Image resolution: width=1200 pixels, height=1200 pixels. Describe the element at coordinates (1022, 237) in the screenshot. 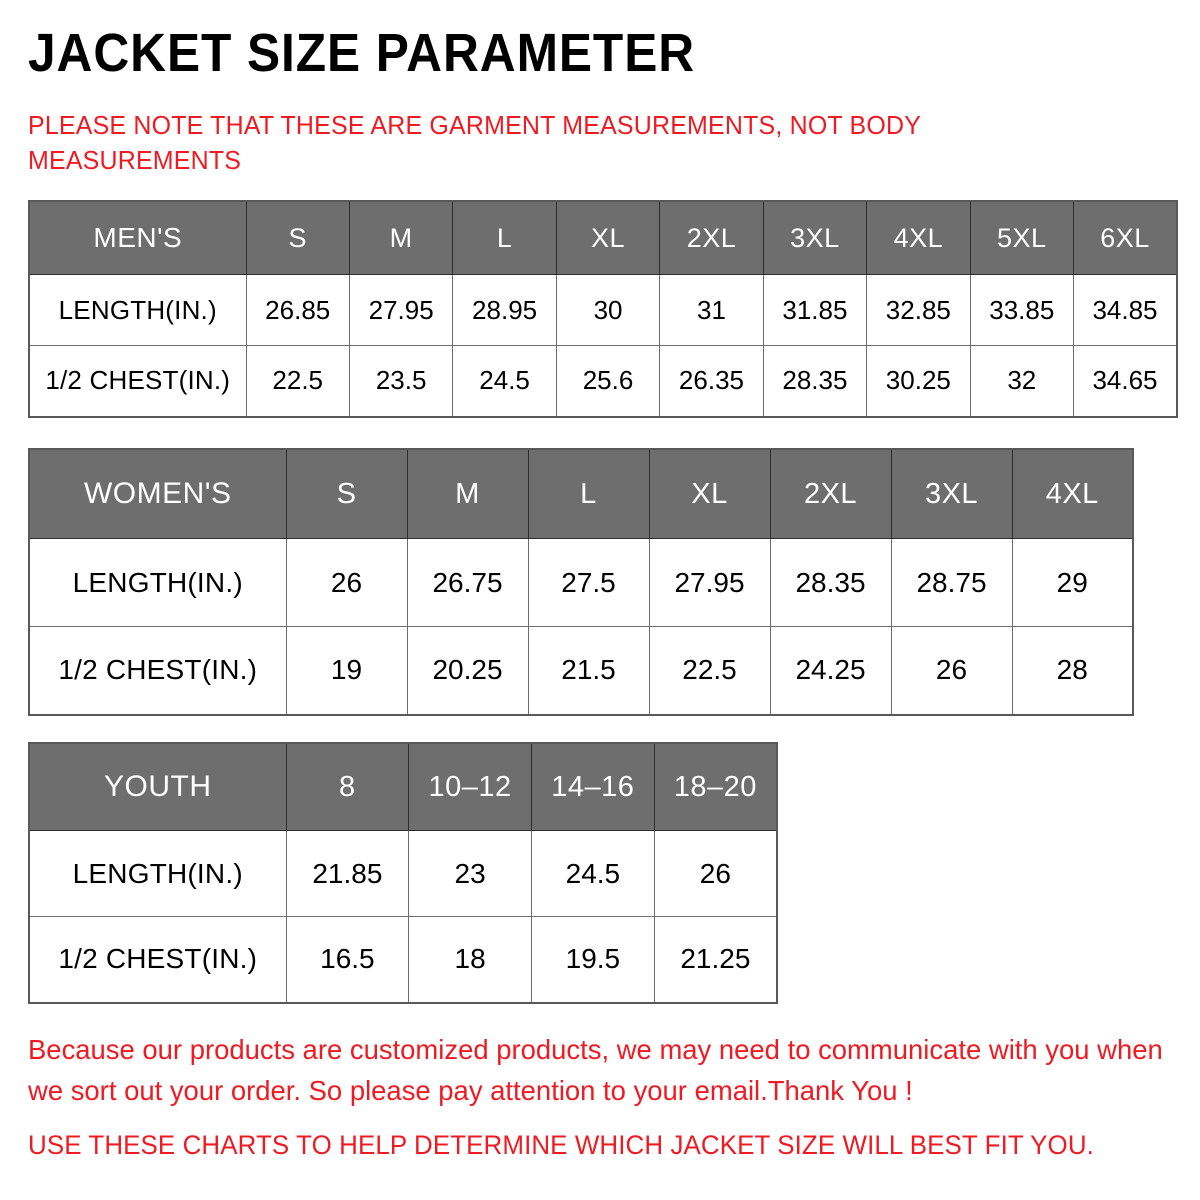

I see `size-header-cell: 5XL` at that location.